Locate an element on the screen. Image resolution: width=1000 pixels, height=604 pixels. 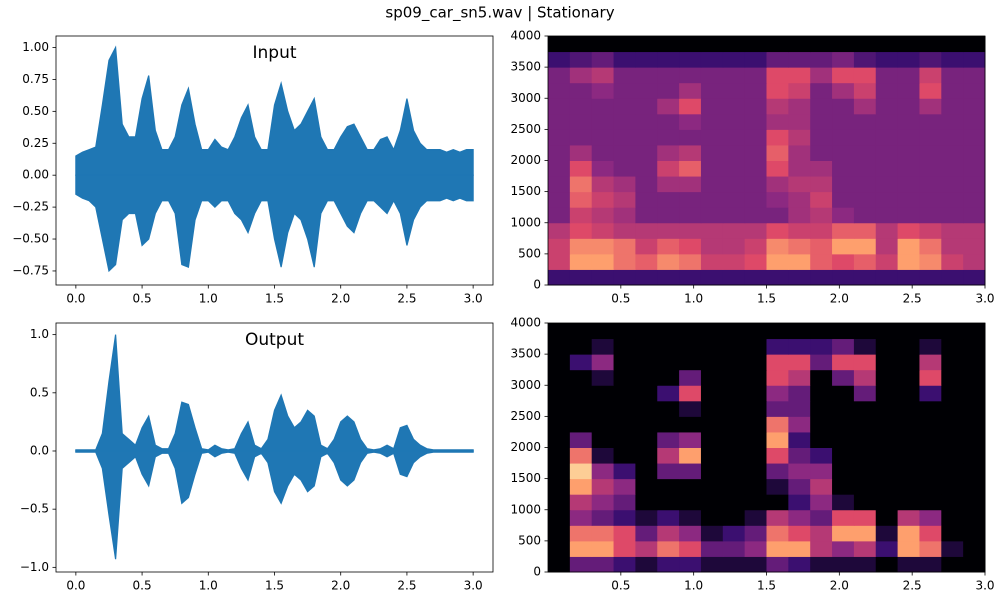
x-tick-label: 2.5 is located at coordinates (912, 586).